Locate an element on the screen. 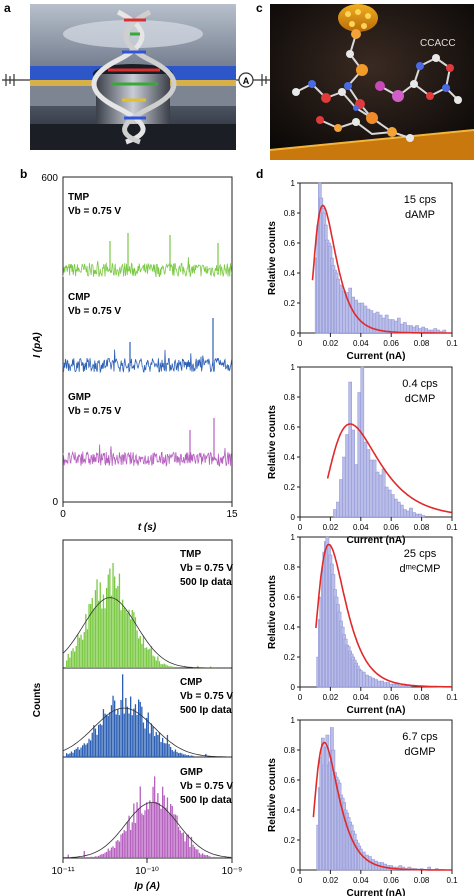 This screenshot has height=896, width=474. hist-condition-gmp: Vb = 0.75 V is located at coordinates (206, 786).